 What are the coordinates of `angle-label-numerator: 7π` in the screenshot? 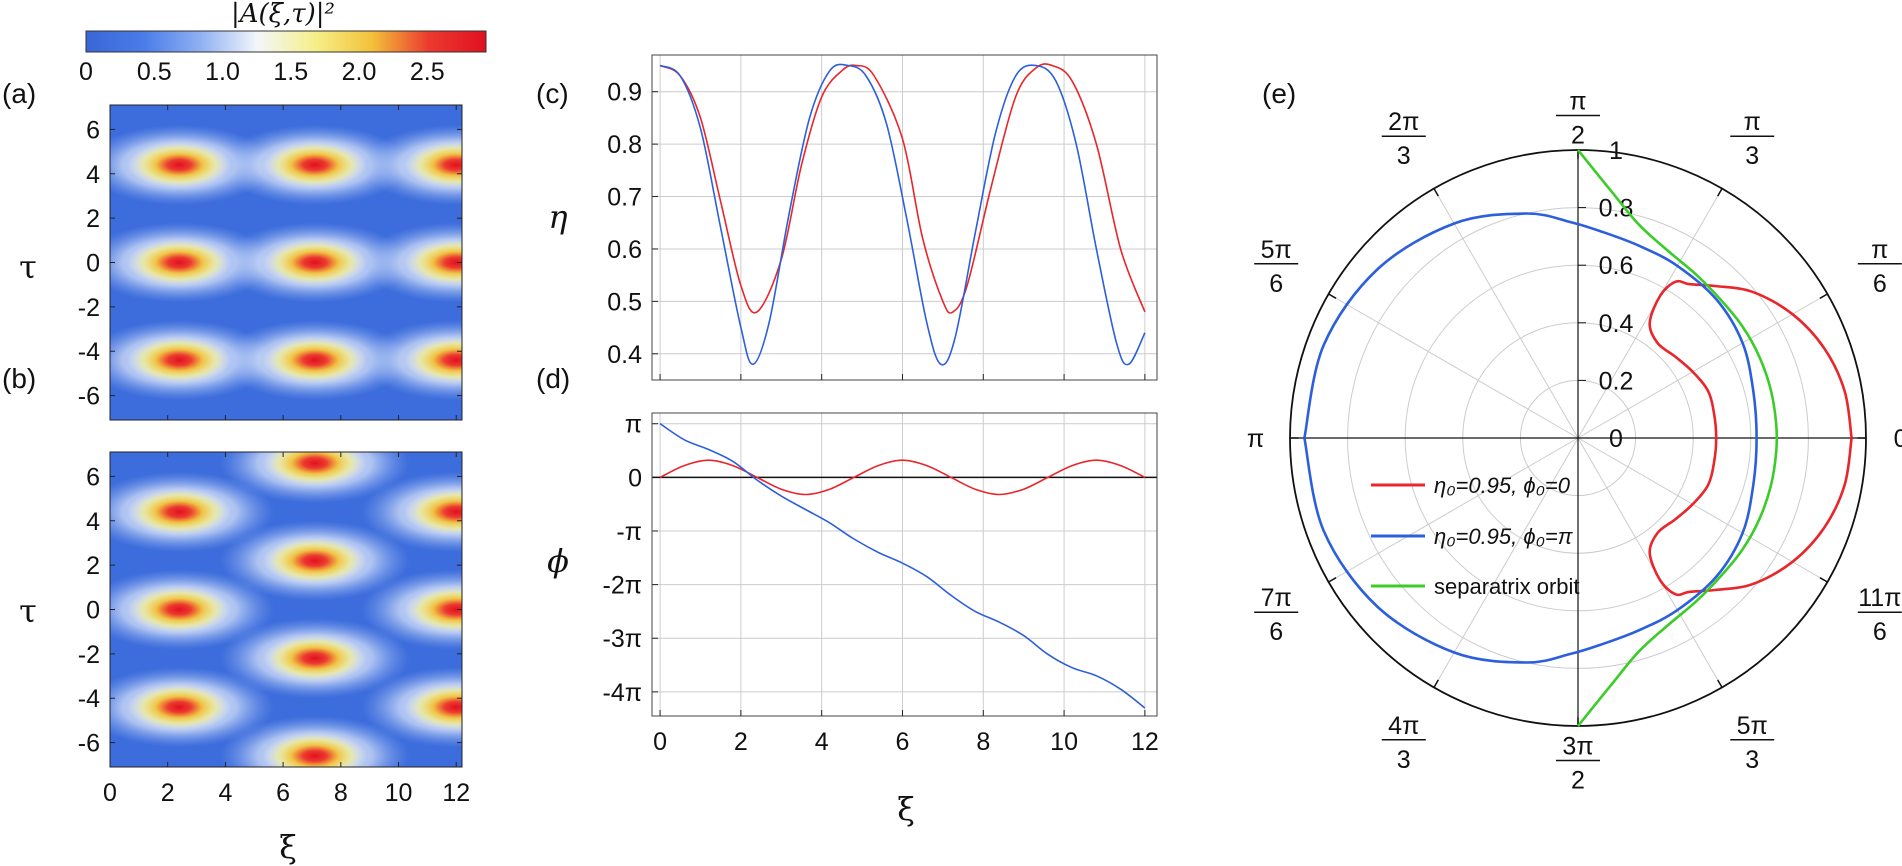 It's located at (1276, 598).